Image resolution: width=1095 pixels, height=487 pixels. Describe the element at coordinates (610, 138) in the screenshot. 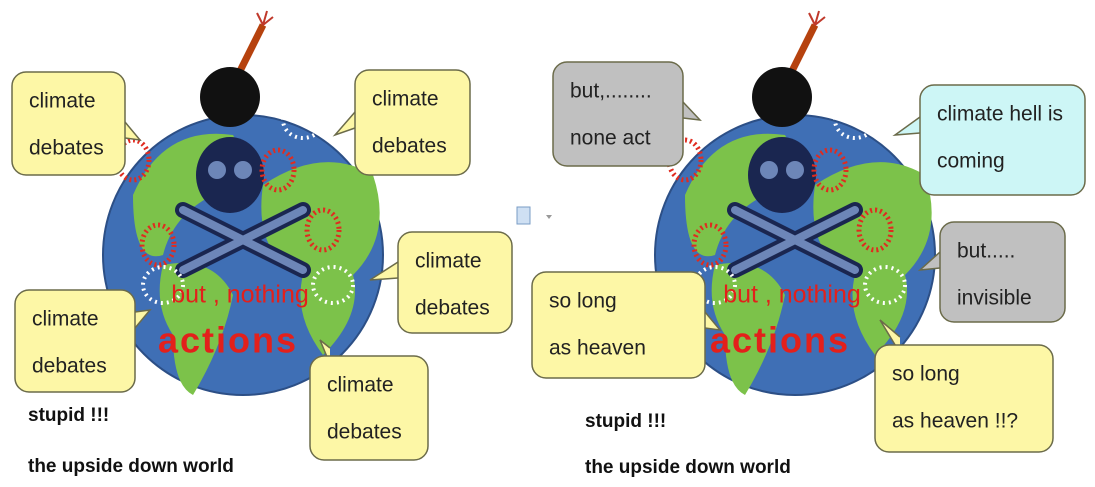

I see `bubble-text: none act` at that location.